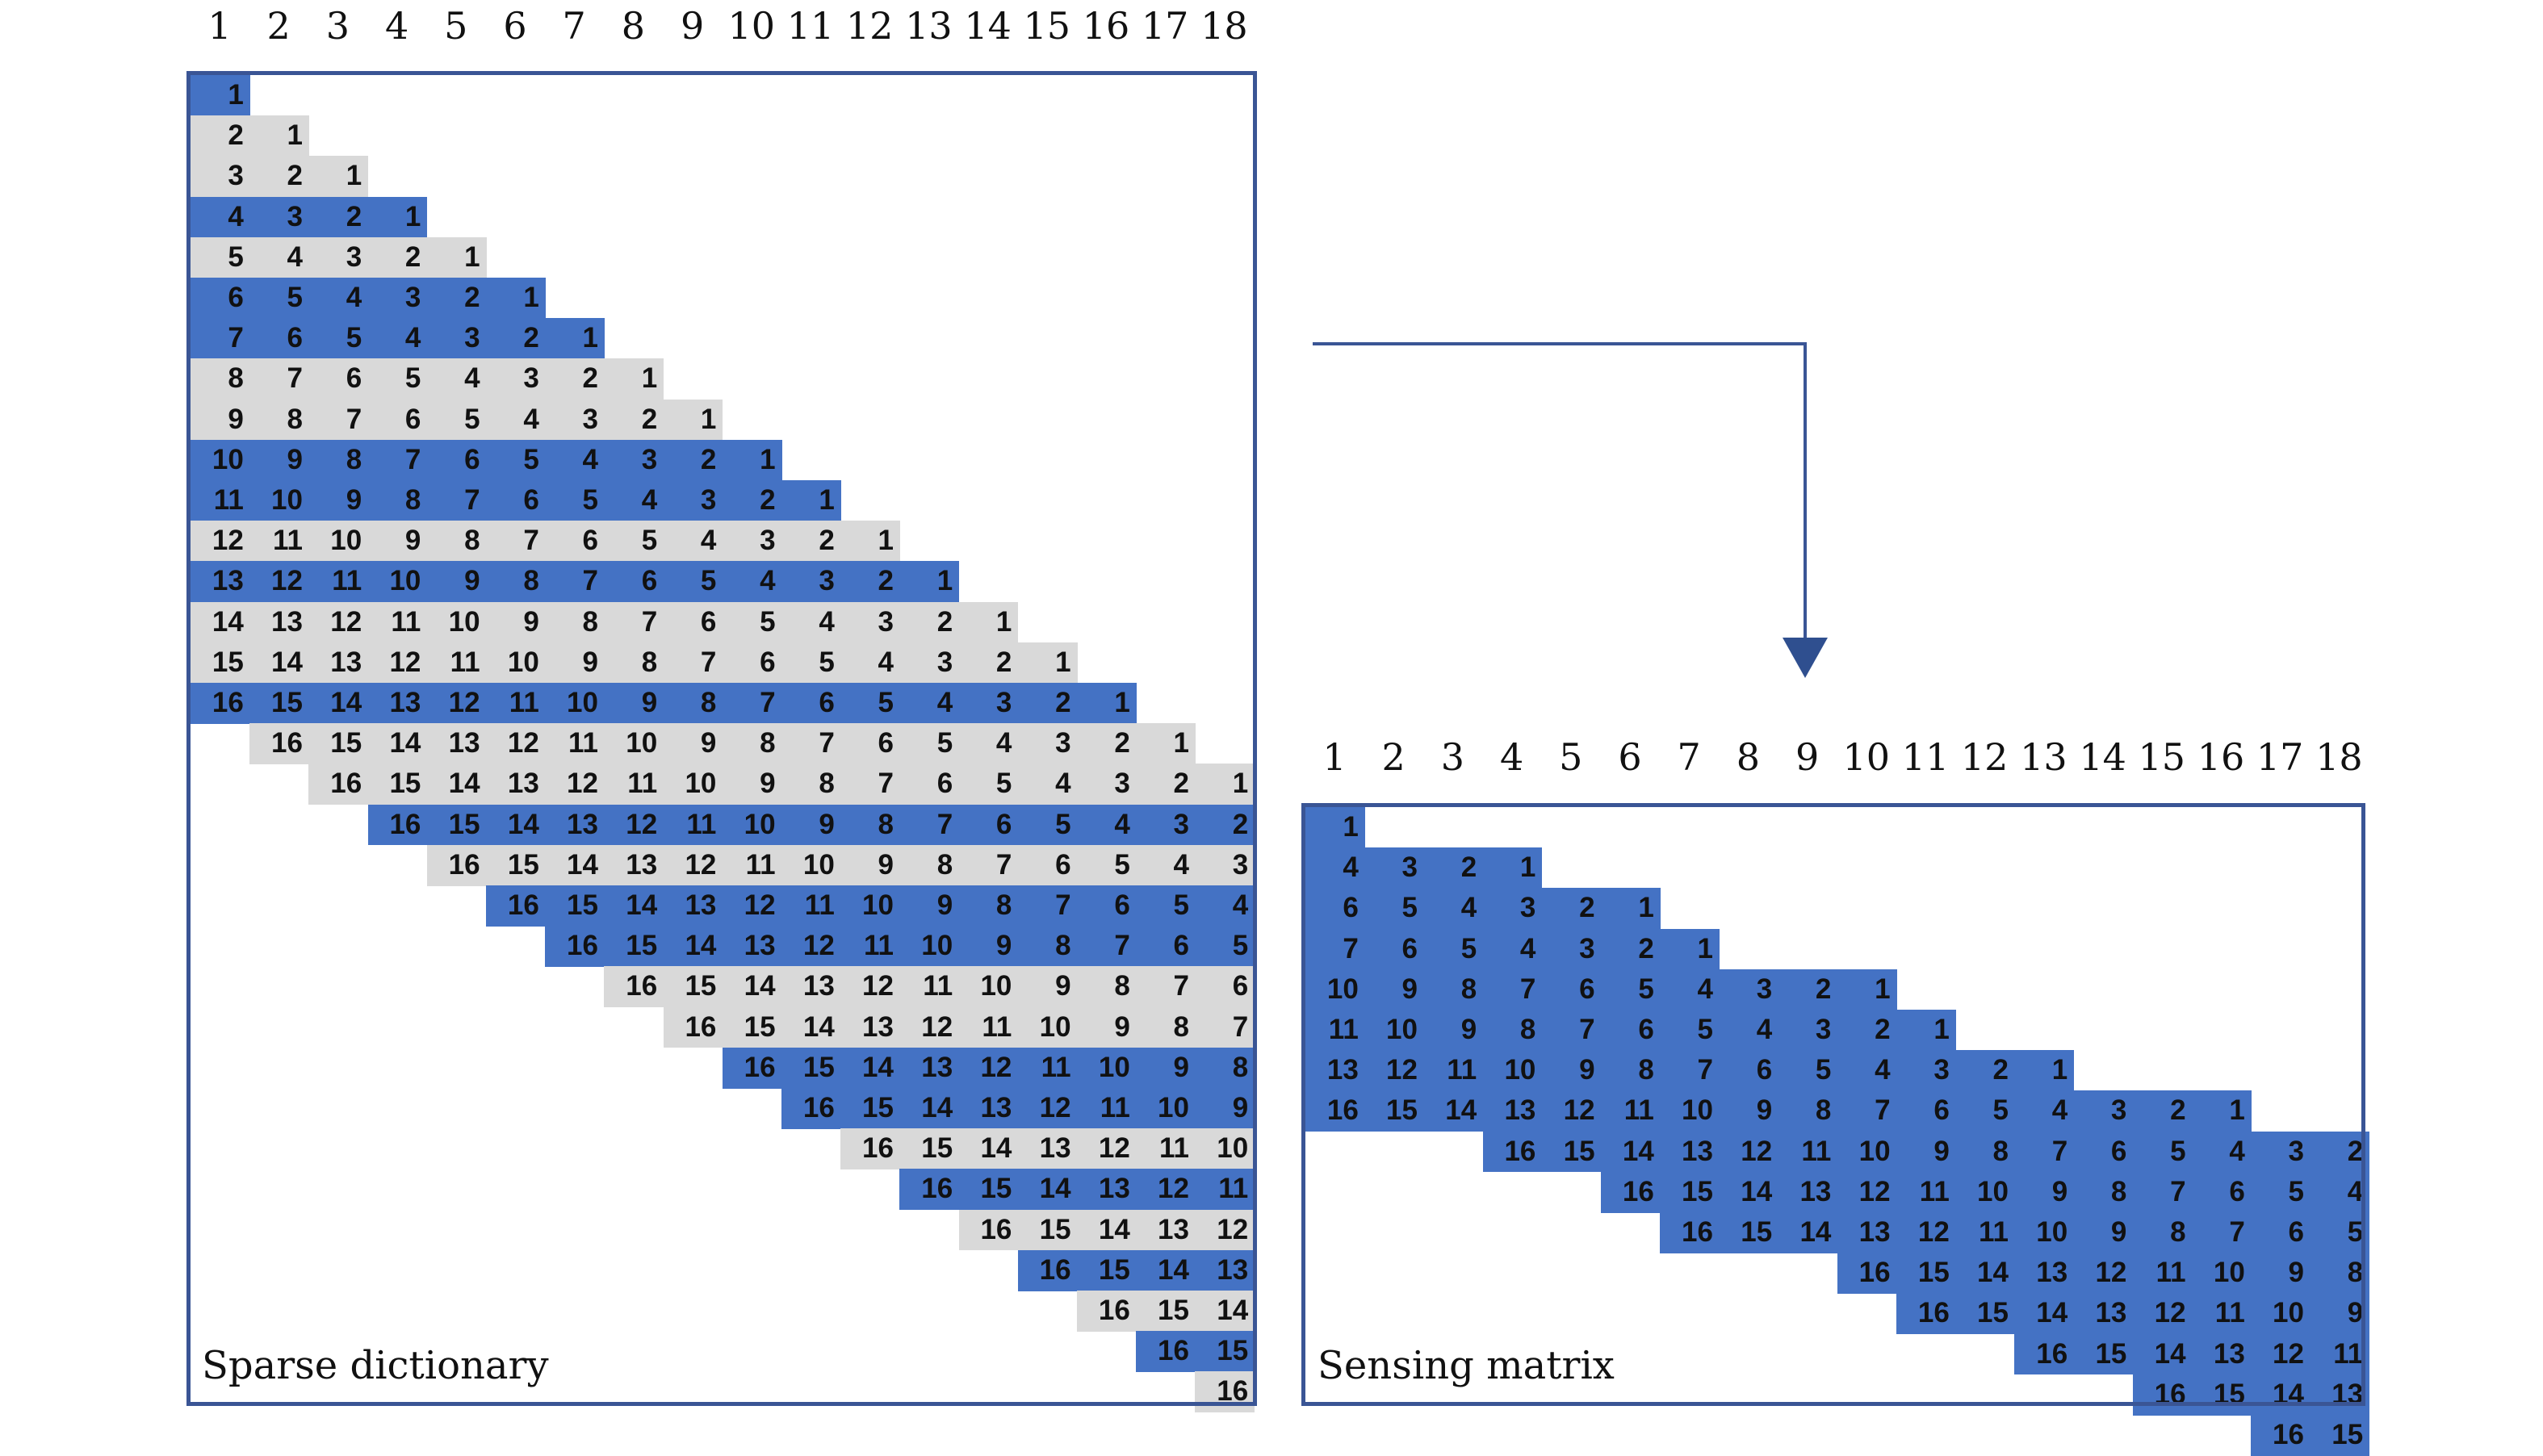 The height and width of the screenshot is (1456, 2543). I want to click on left-column-number: 15, so click(1047, 26).